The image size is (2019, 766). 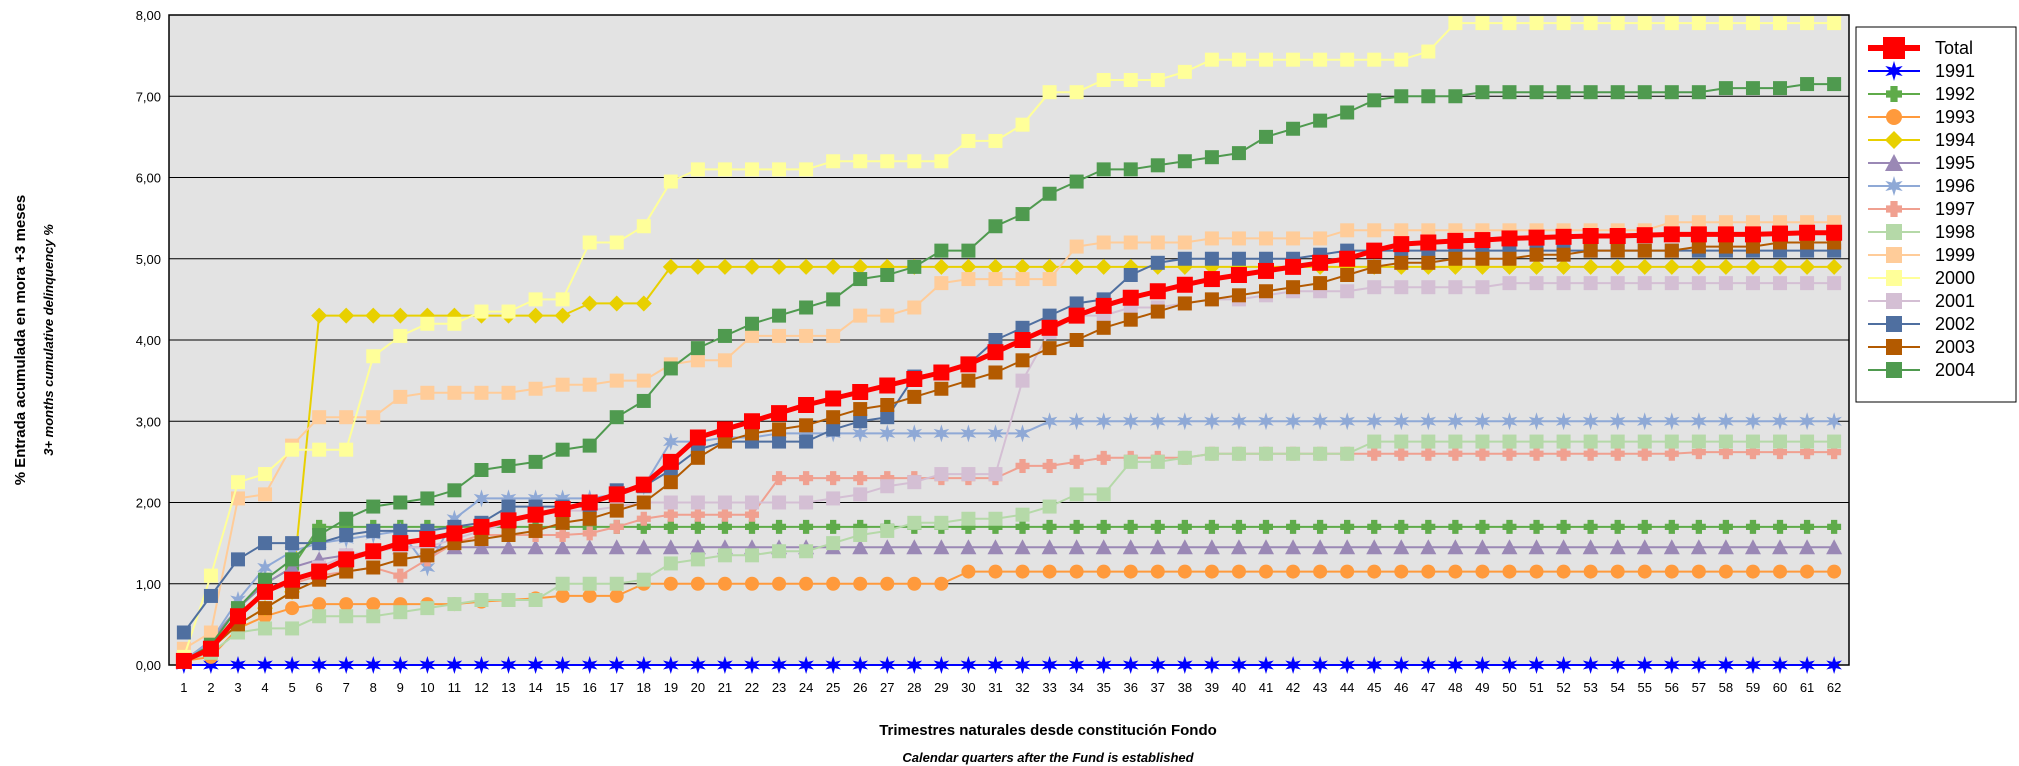 I want to click on x-tick-label: 58, so click(x=1726, y=687).